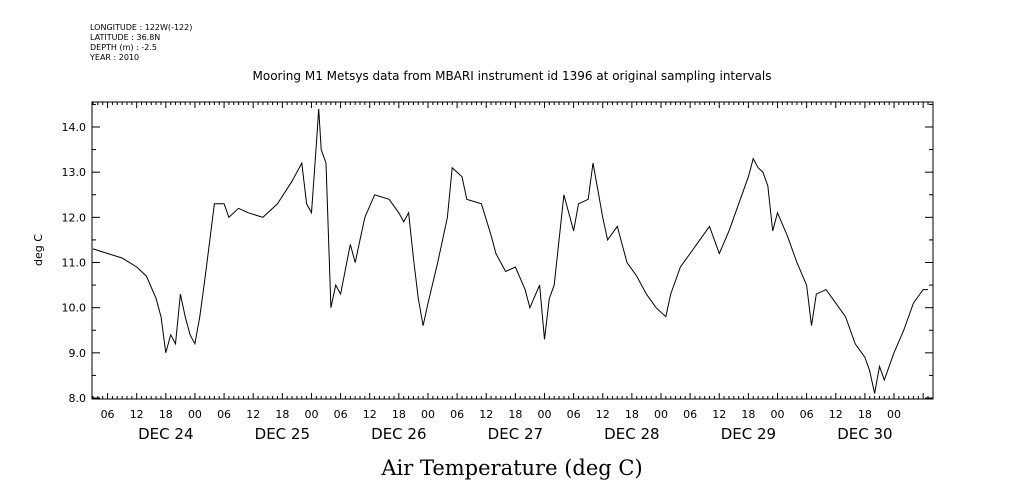  What do you see at coordinates (74, 263) in the screenshot?
I see `y-tick-label: 11.0` at bounding box center [74, 263].